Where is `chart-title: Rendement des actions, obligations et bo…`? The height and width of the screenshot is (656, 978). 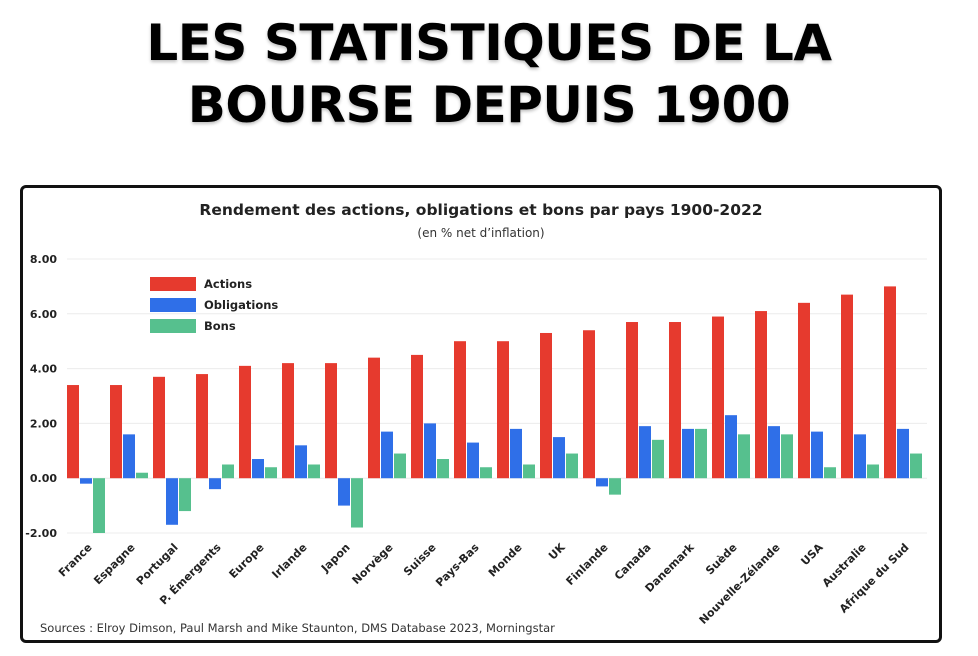 chart-title: Rendement des actions, obligations et bo… is located at coordinates (481, 210).